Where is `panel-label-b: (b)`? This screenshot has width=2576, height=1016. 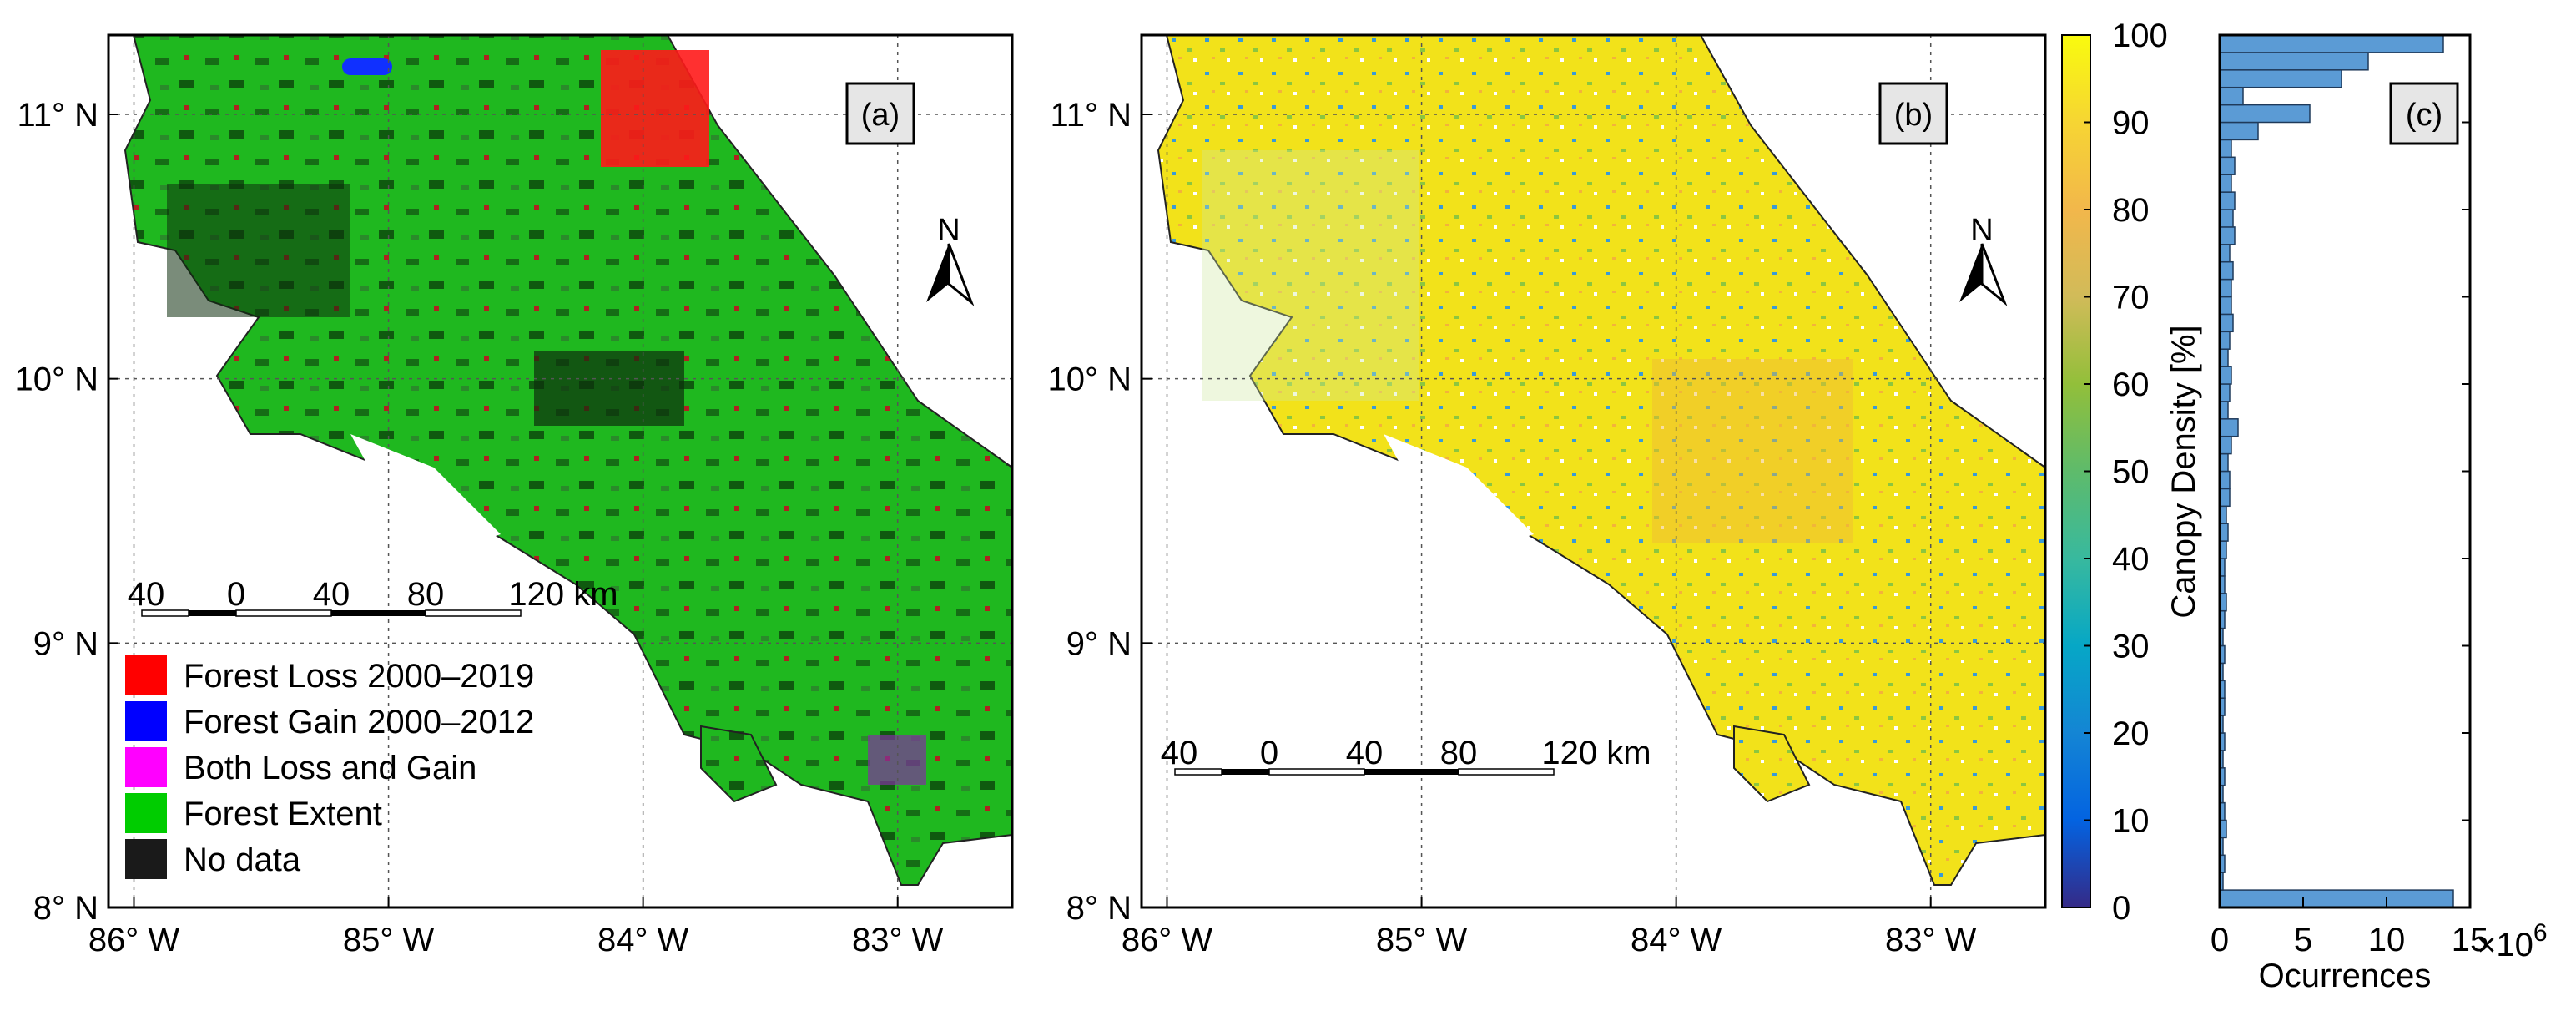 panel-label-b: (b) is located at coordinates (1913, 114).